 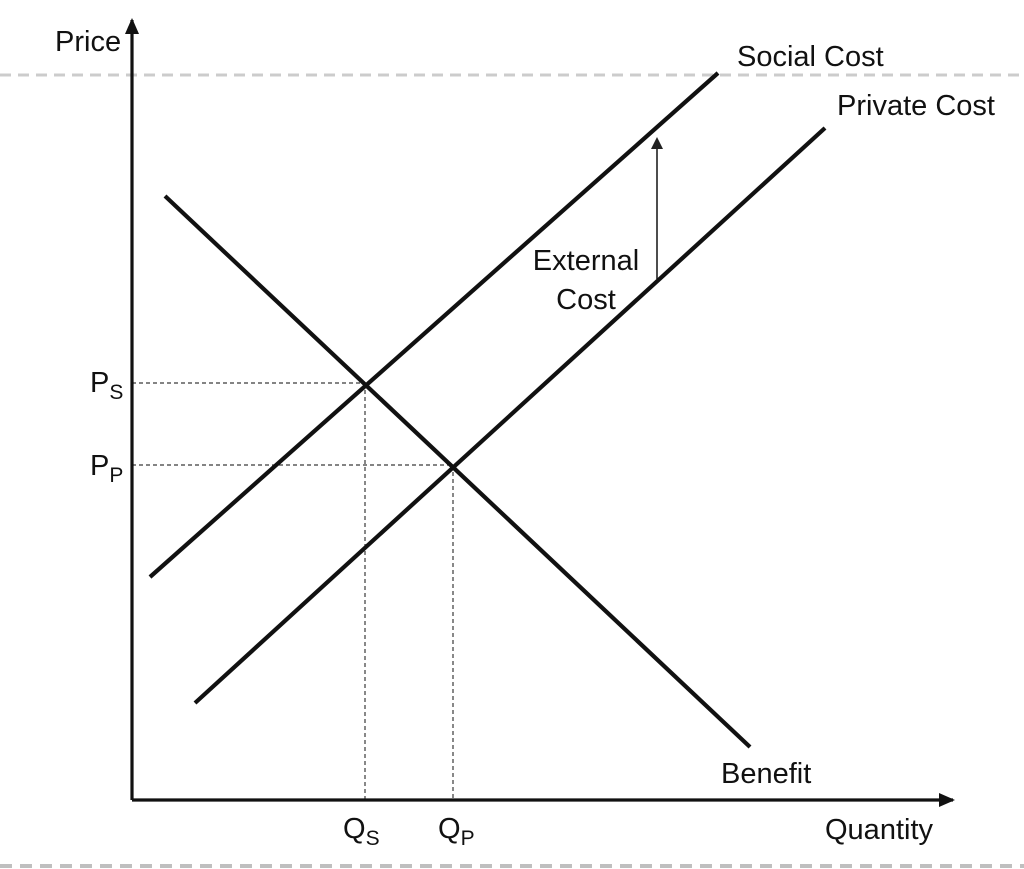 I want to click on price-private-subscript: P, so click(x=116, y=475).